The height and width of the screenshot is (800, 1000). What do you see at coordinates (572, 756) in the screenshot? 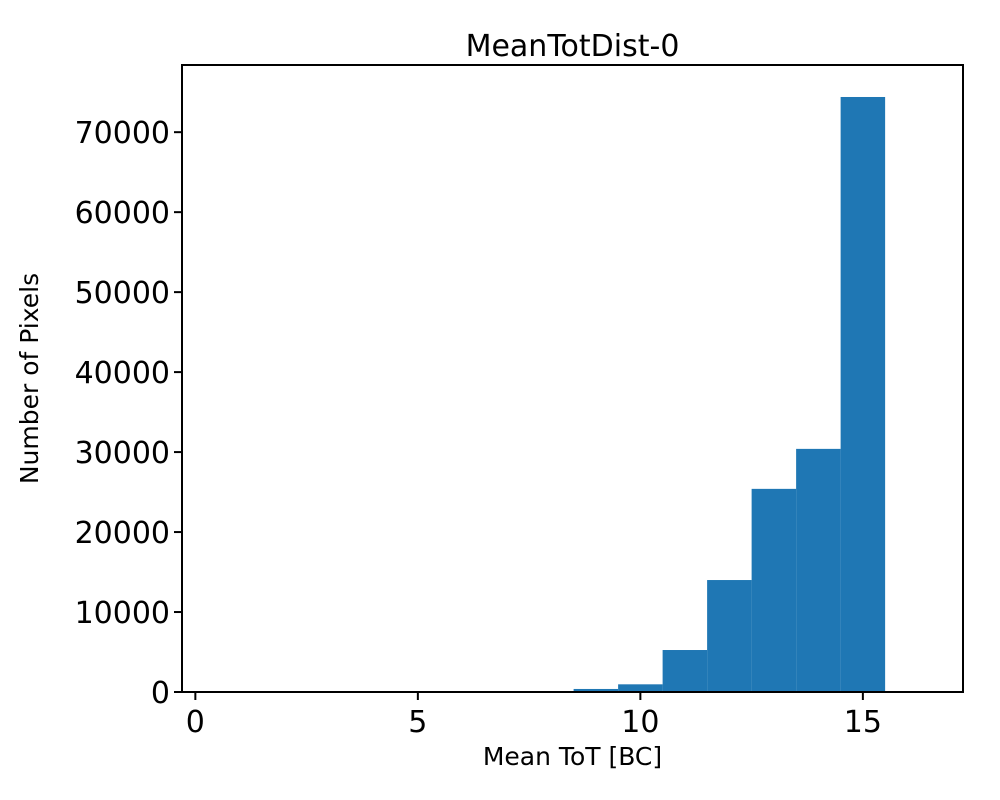
I see `x-axis-label: Mean ToT [BC]` at bounding box center [572, 756].